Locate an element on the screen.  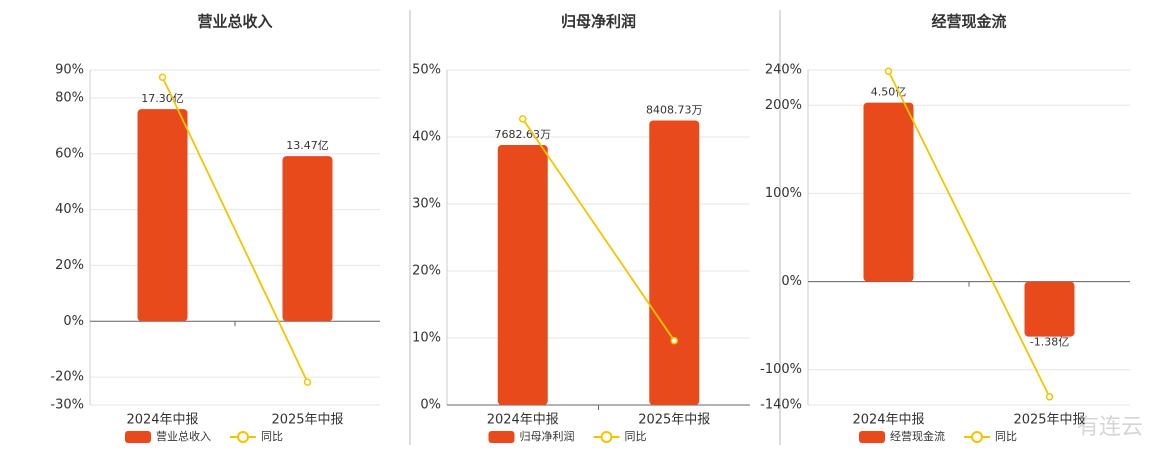
value-label: 8408.73万 is located at coordinates (674, 109).